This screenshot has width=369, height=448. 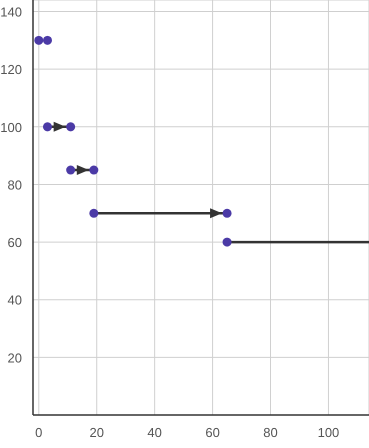 What do you see at coordinates (96, 432) in the screenshot?
I see `x-tick-label: 20` at bounding box center [96, 432].